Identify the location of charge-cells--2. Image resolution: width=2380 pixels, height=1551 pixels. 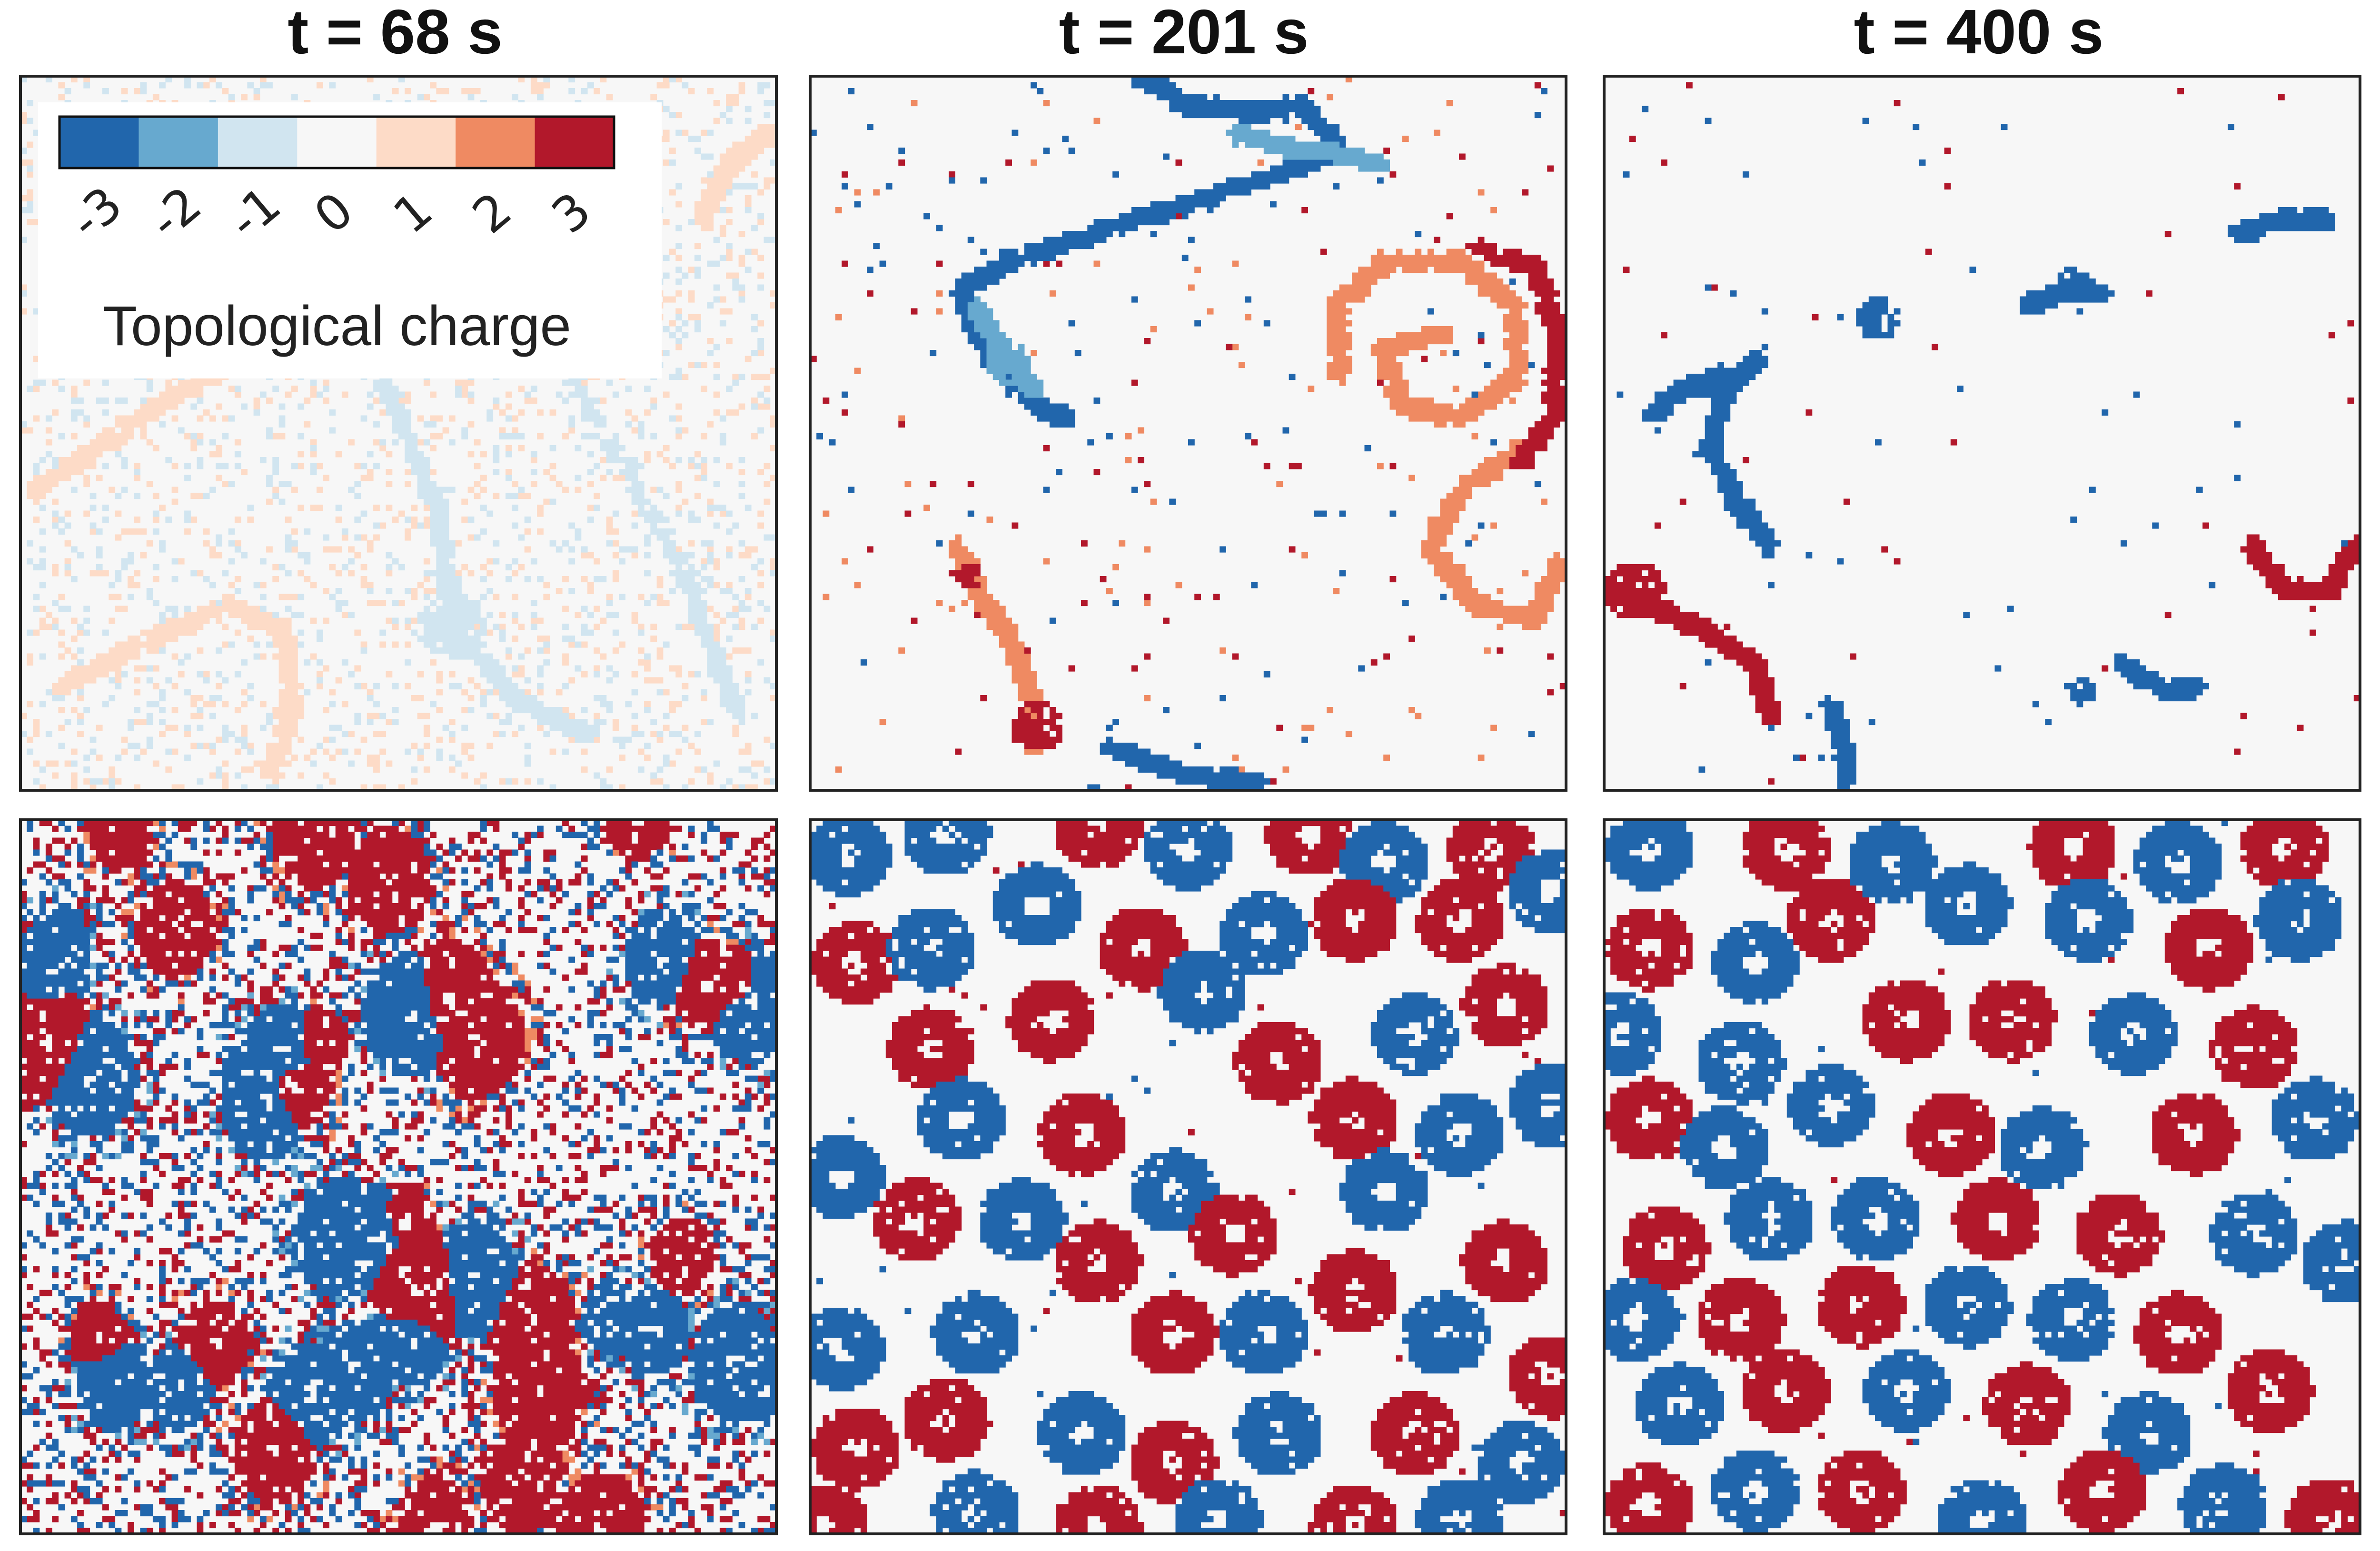
(1178, 261).